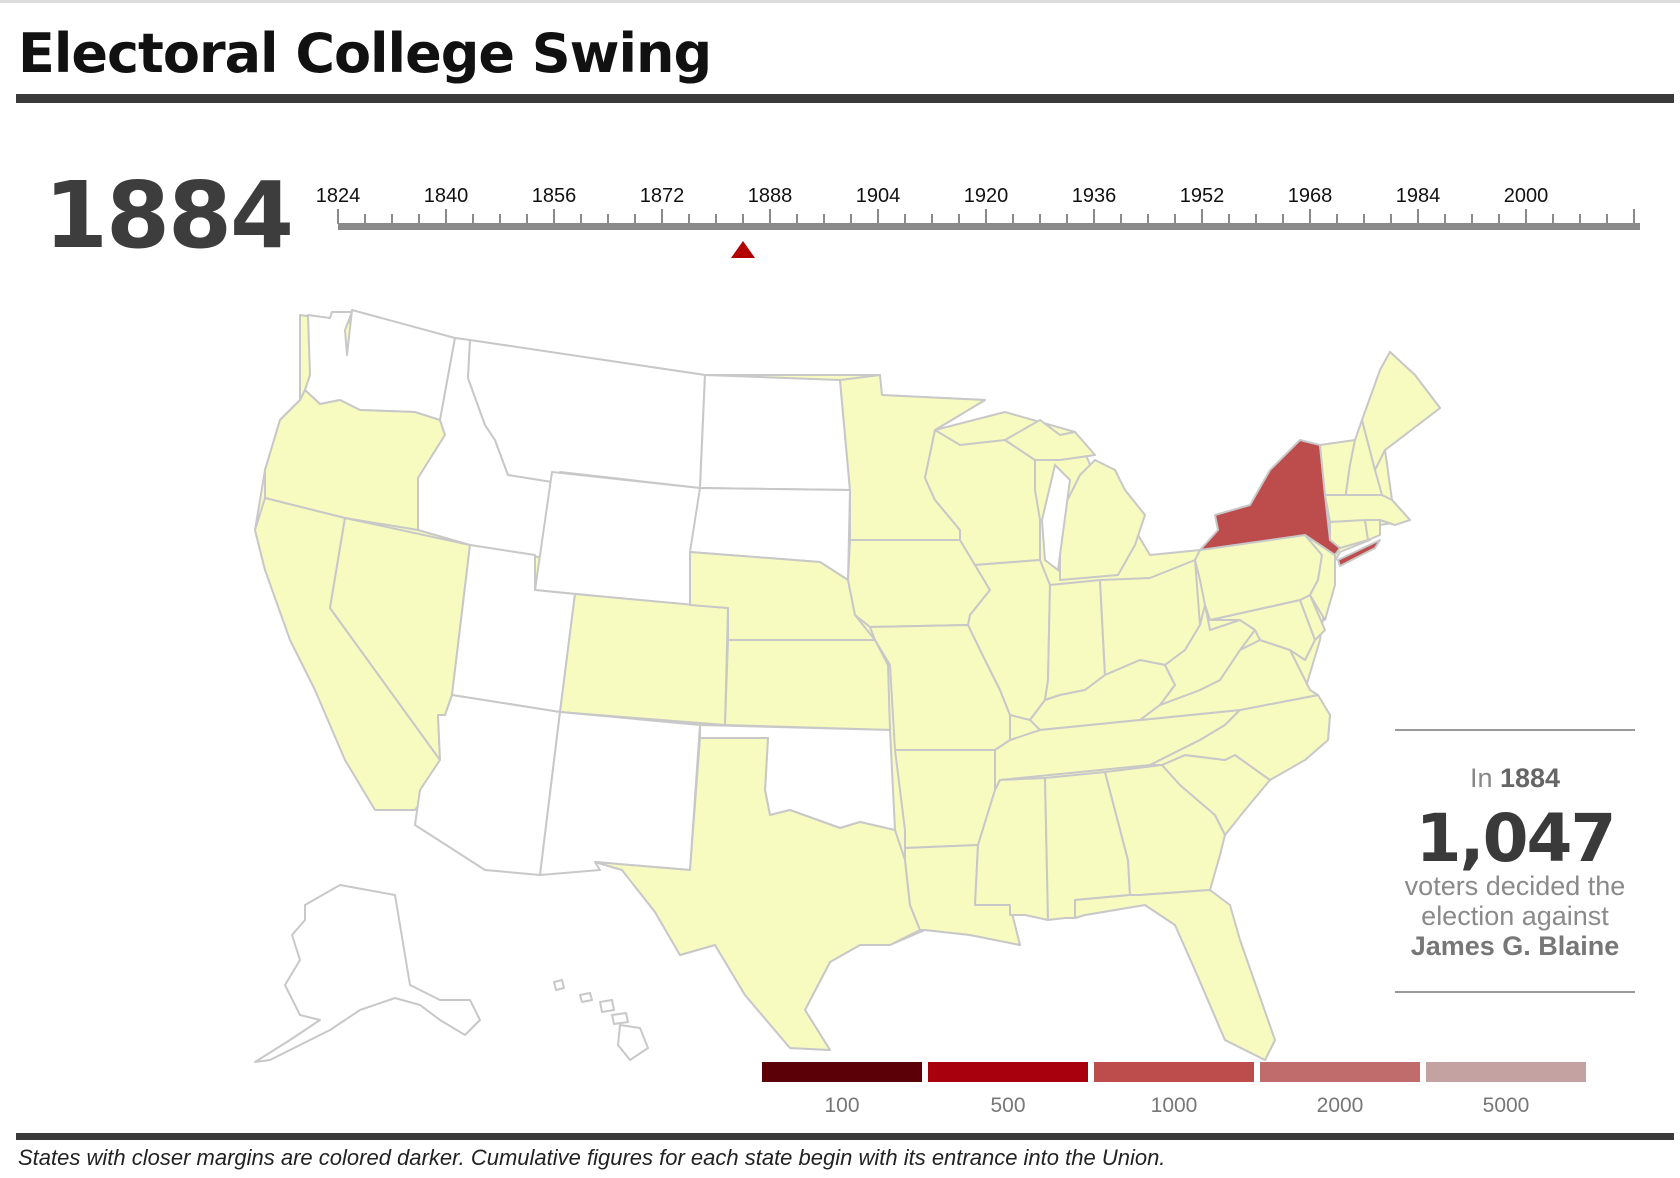 The image size is (1680, 1178). Describe the element at coordinates (1515, 946) in the screenshot. I see `summary-candidate: James G. Blaine` at that location.